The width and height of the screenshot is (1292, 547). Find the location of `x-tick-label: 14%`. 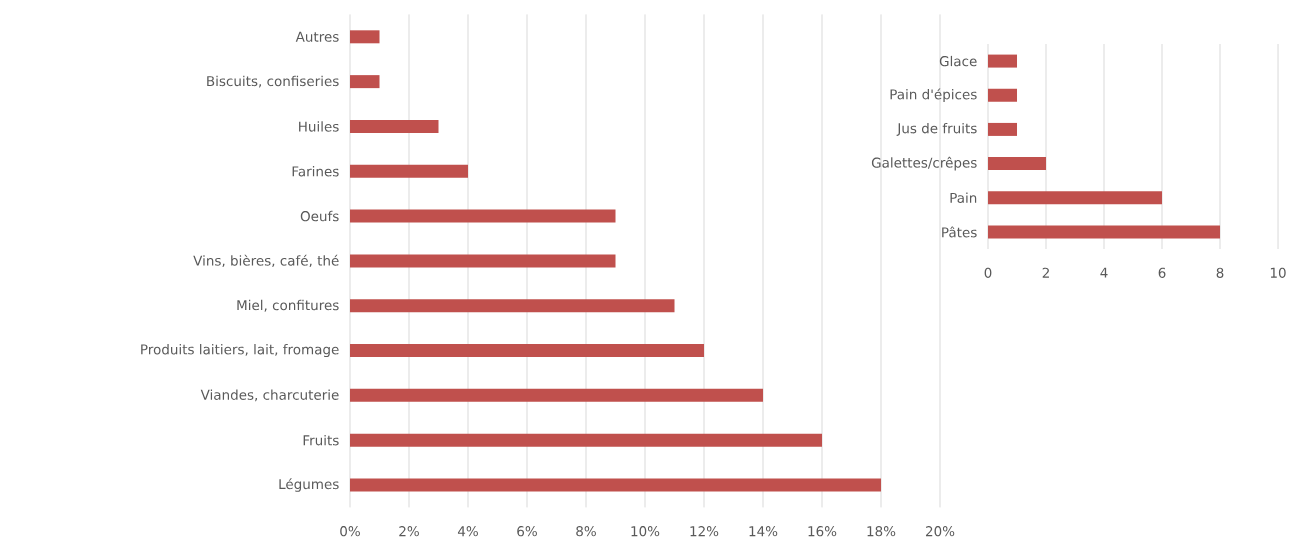

x-tick-label: 14% is located at coordinates (763, 531).